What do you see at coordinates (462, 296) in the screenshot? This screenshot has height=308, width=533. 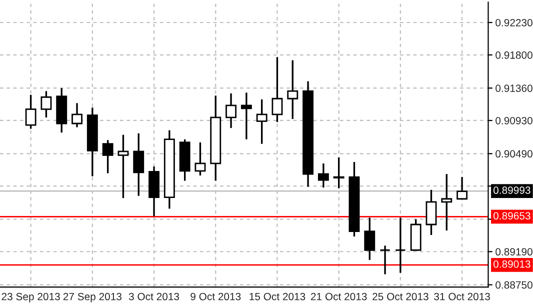 I see `x-tick-label: 31 Oct 2013` at bounding box center [462, 296].